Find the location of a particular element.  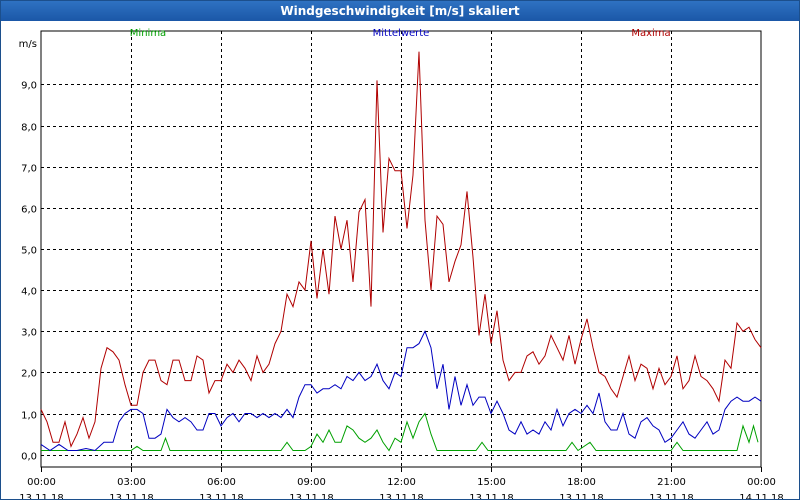

chart-title: Windgeschwindigkeit [m/s] skaliert is located at coordinates (400, 11).